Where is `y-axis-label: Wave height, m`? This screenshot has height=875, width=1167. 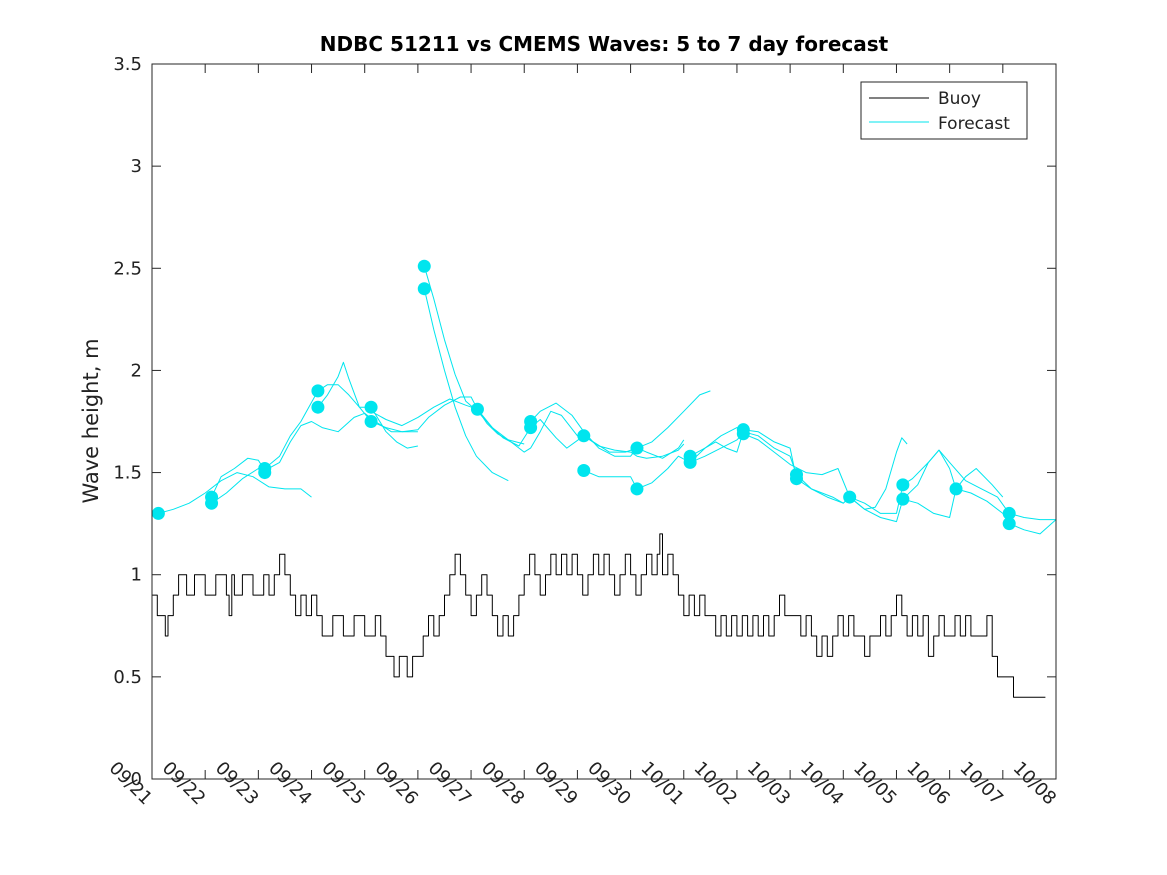
y-axis-label: Wave height, m is located at coordinates (91, 420).